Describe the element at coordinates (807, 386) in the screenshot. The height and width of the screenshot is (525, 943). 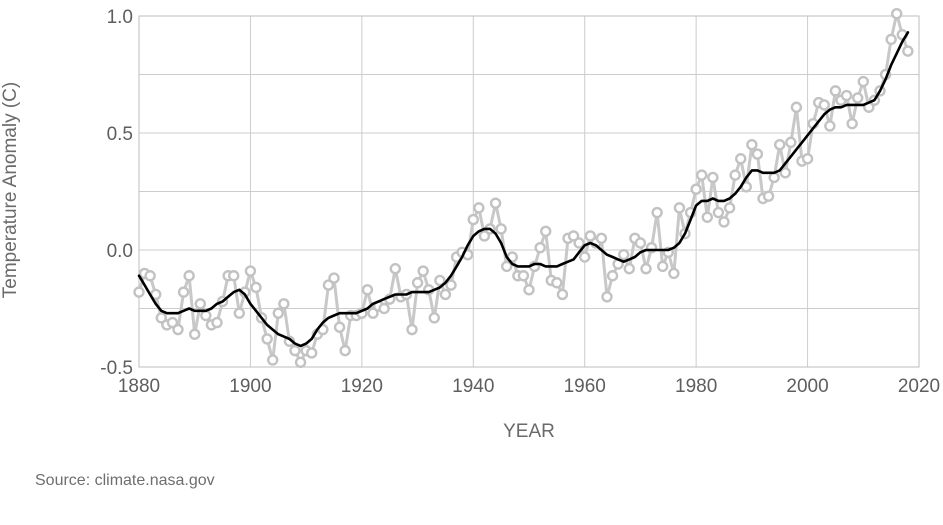
I see `x-tick-label: 2000` at that location.